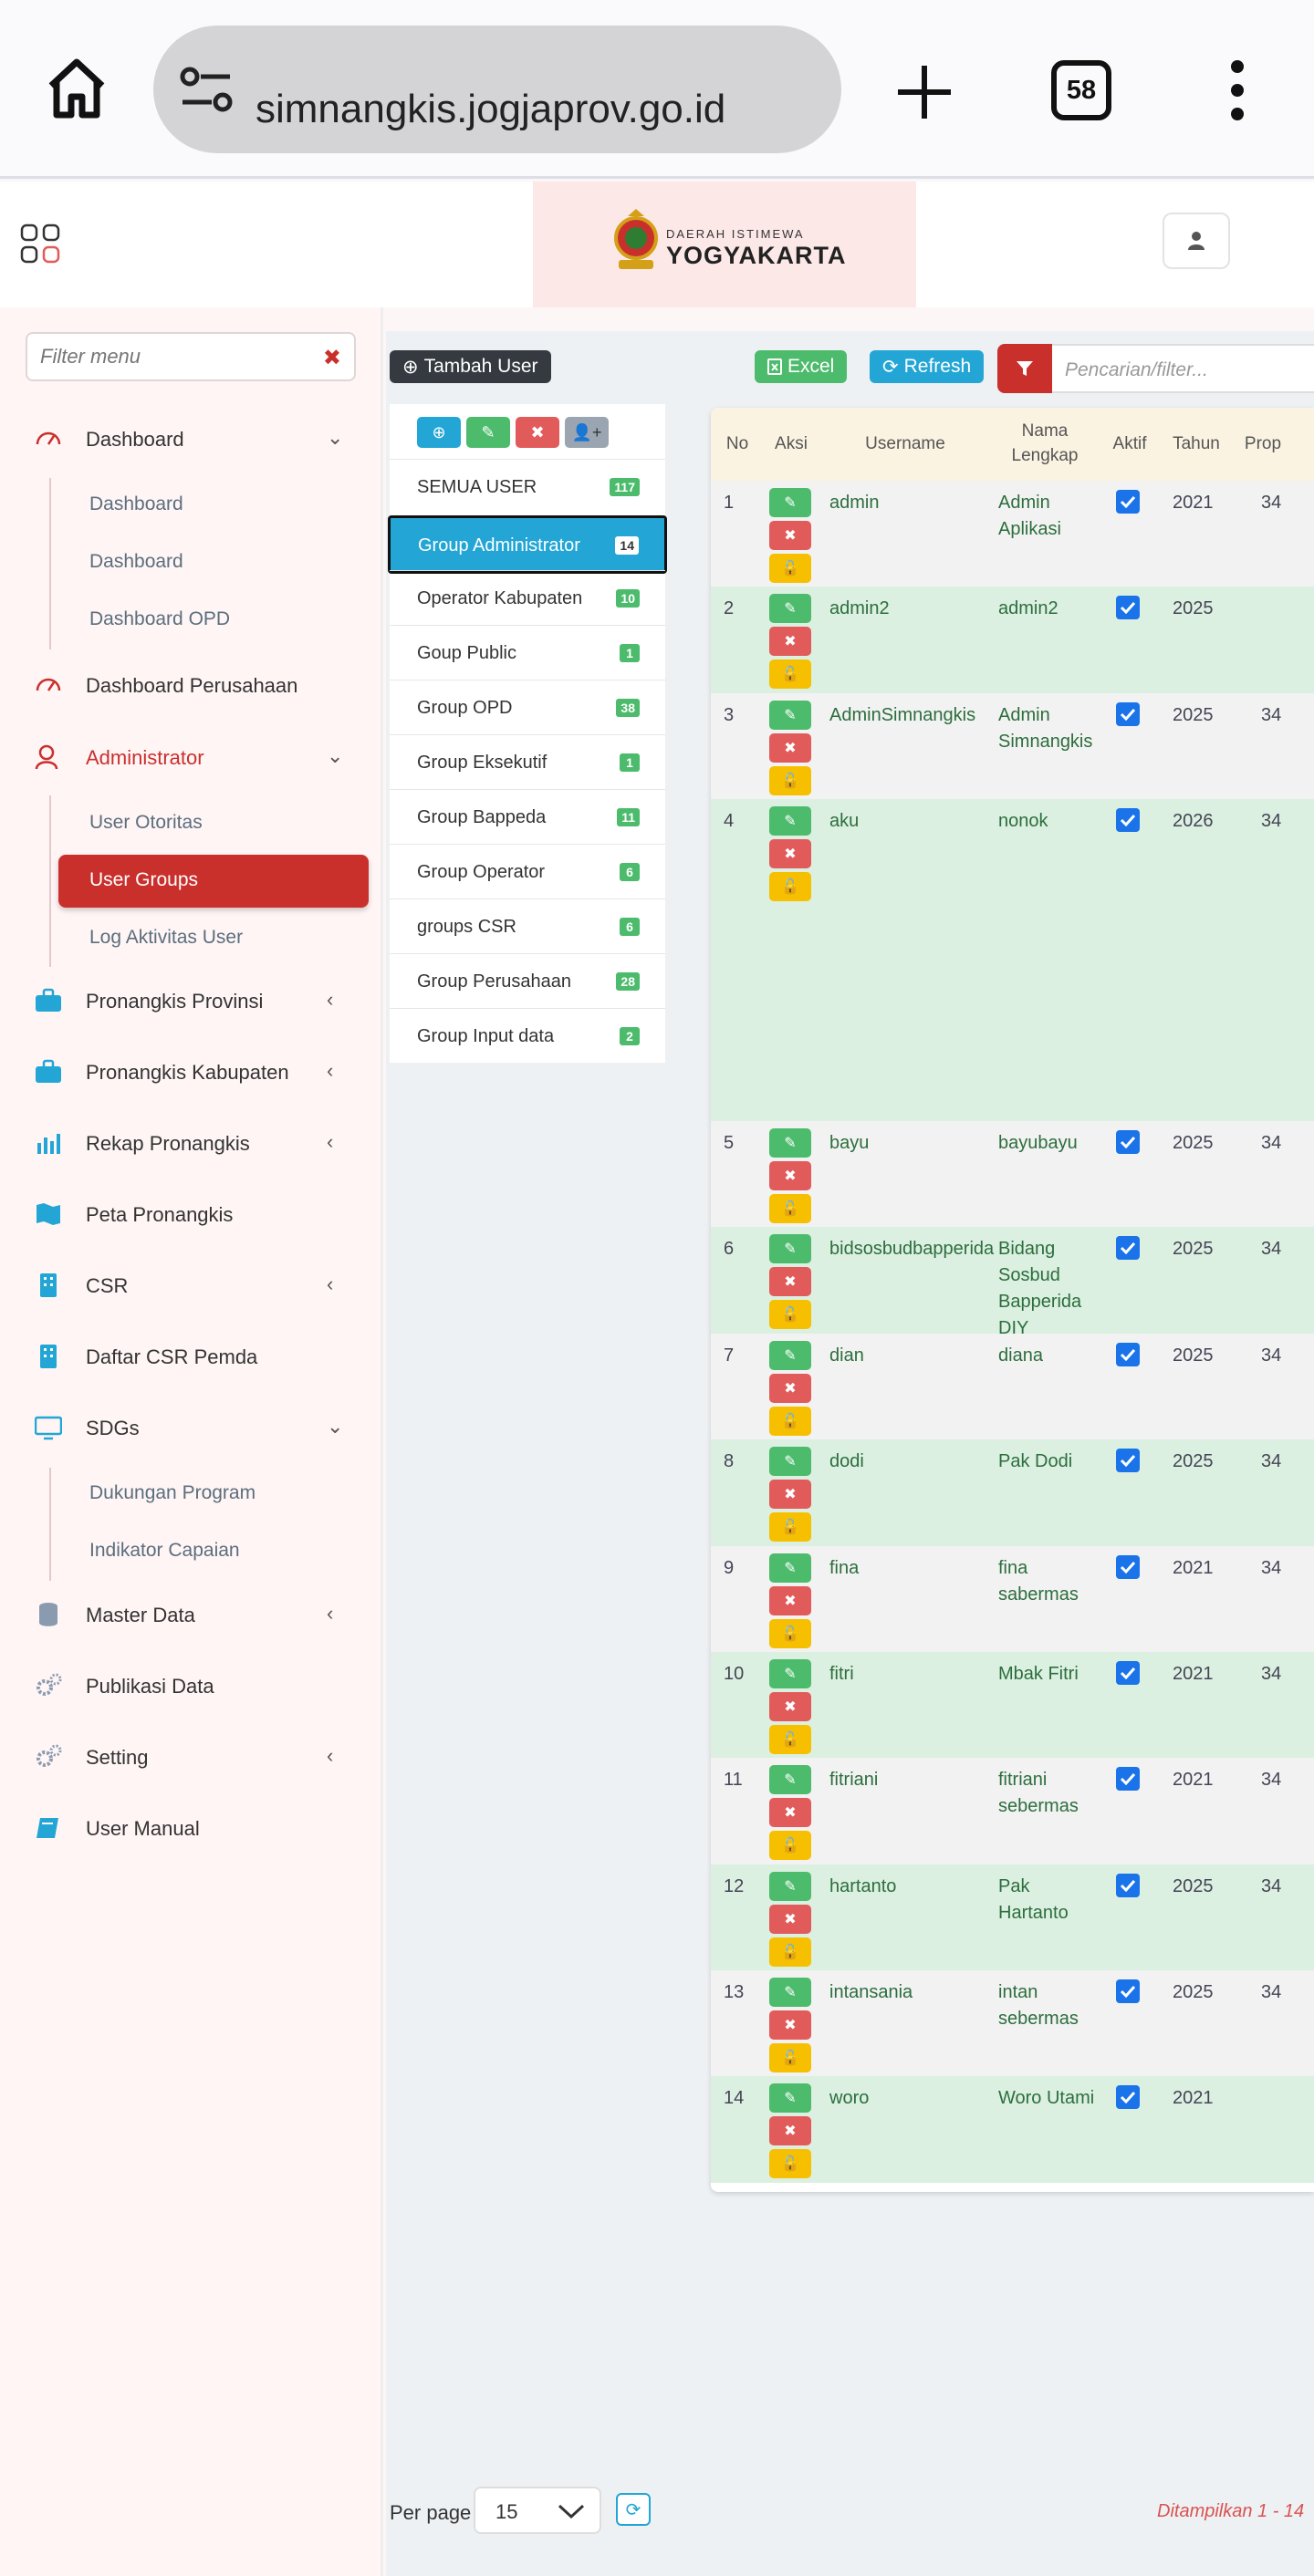 The height and width of the screenshot is (2576, 1314). What do you see at coordinates (527, 1035) in the screenshot?
I see `group-item: Group Input data 2` at bounding box center [527, 1035].